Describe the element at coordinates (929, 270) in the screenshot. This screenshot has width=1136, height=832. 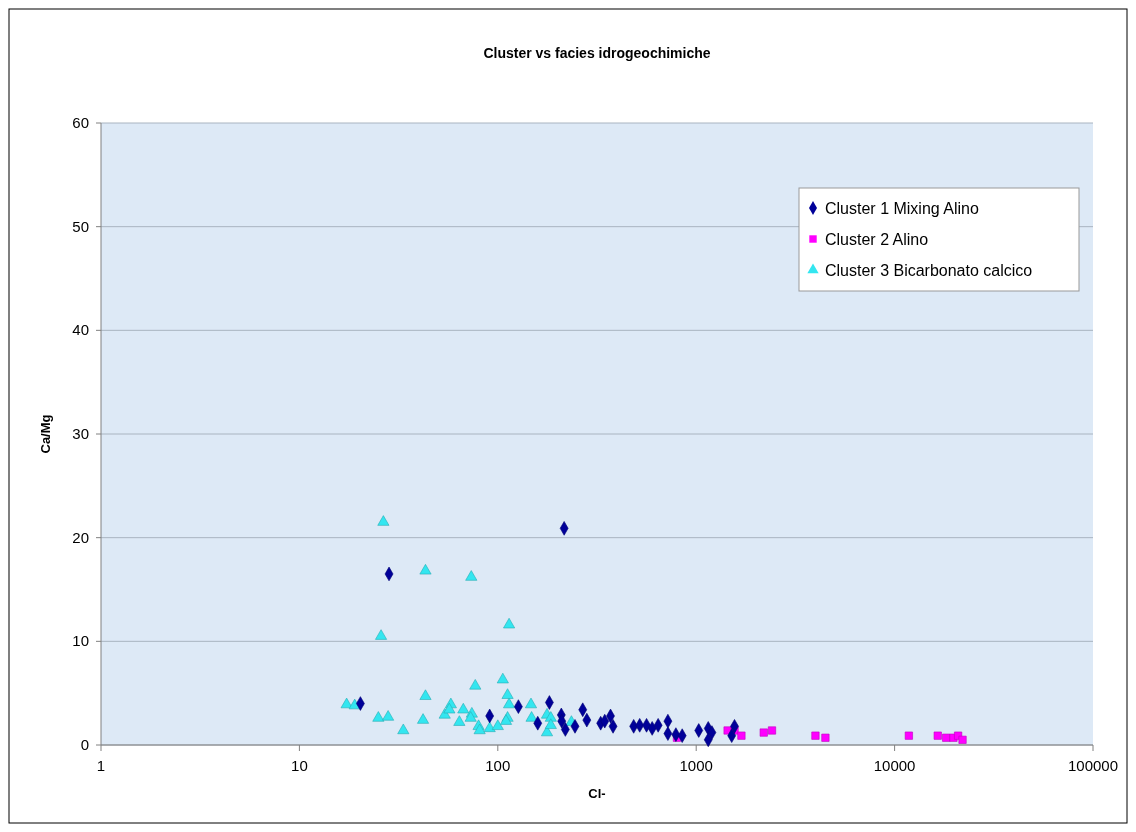
I see `legend-label: Cluster 3 Bicarbonato calcico` at that location.